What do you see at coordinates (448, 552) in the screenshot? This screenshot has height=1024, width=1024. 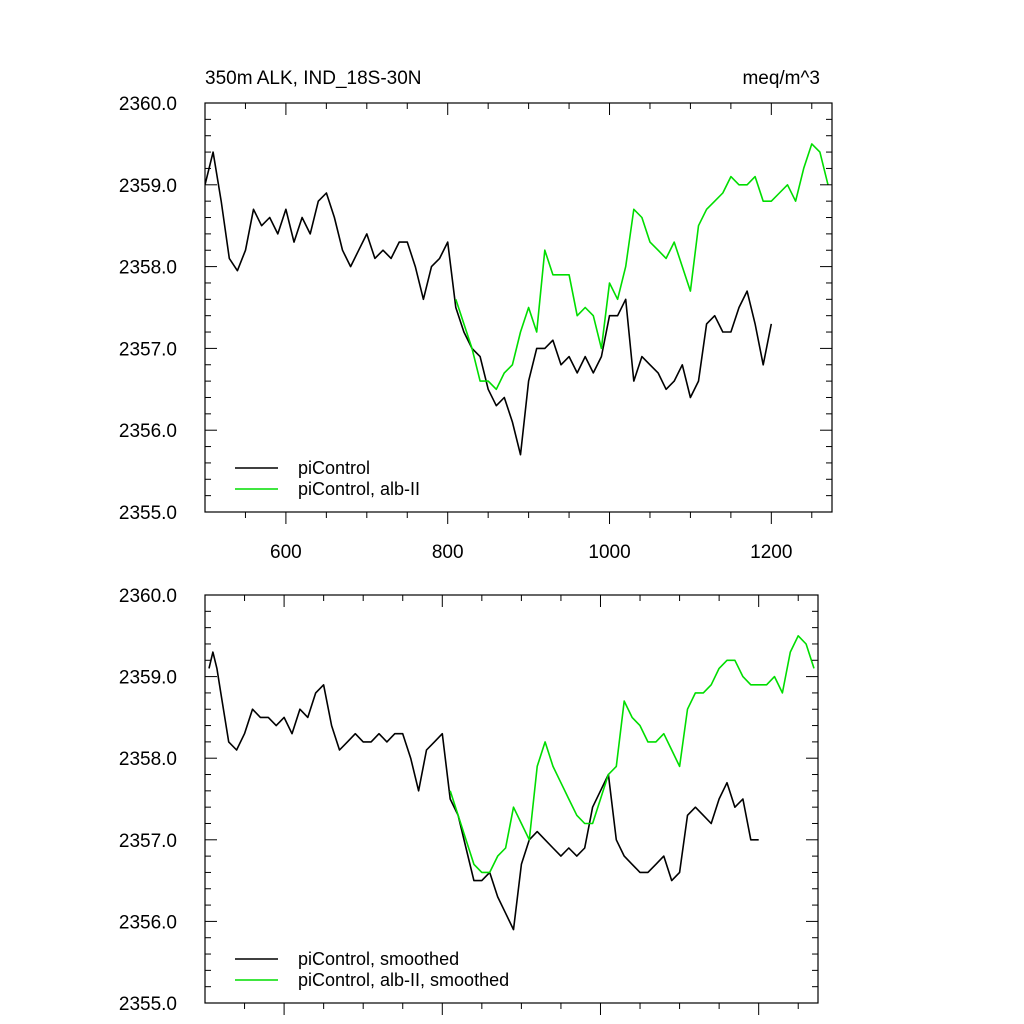 I see `x-tick-label: 800` at bounding box center [448, 552].